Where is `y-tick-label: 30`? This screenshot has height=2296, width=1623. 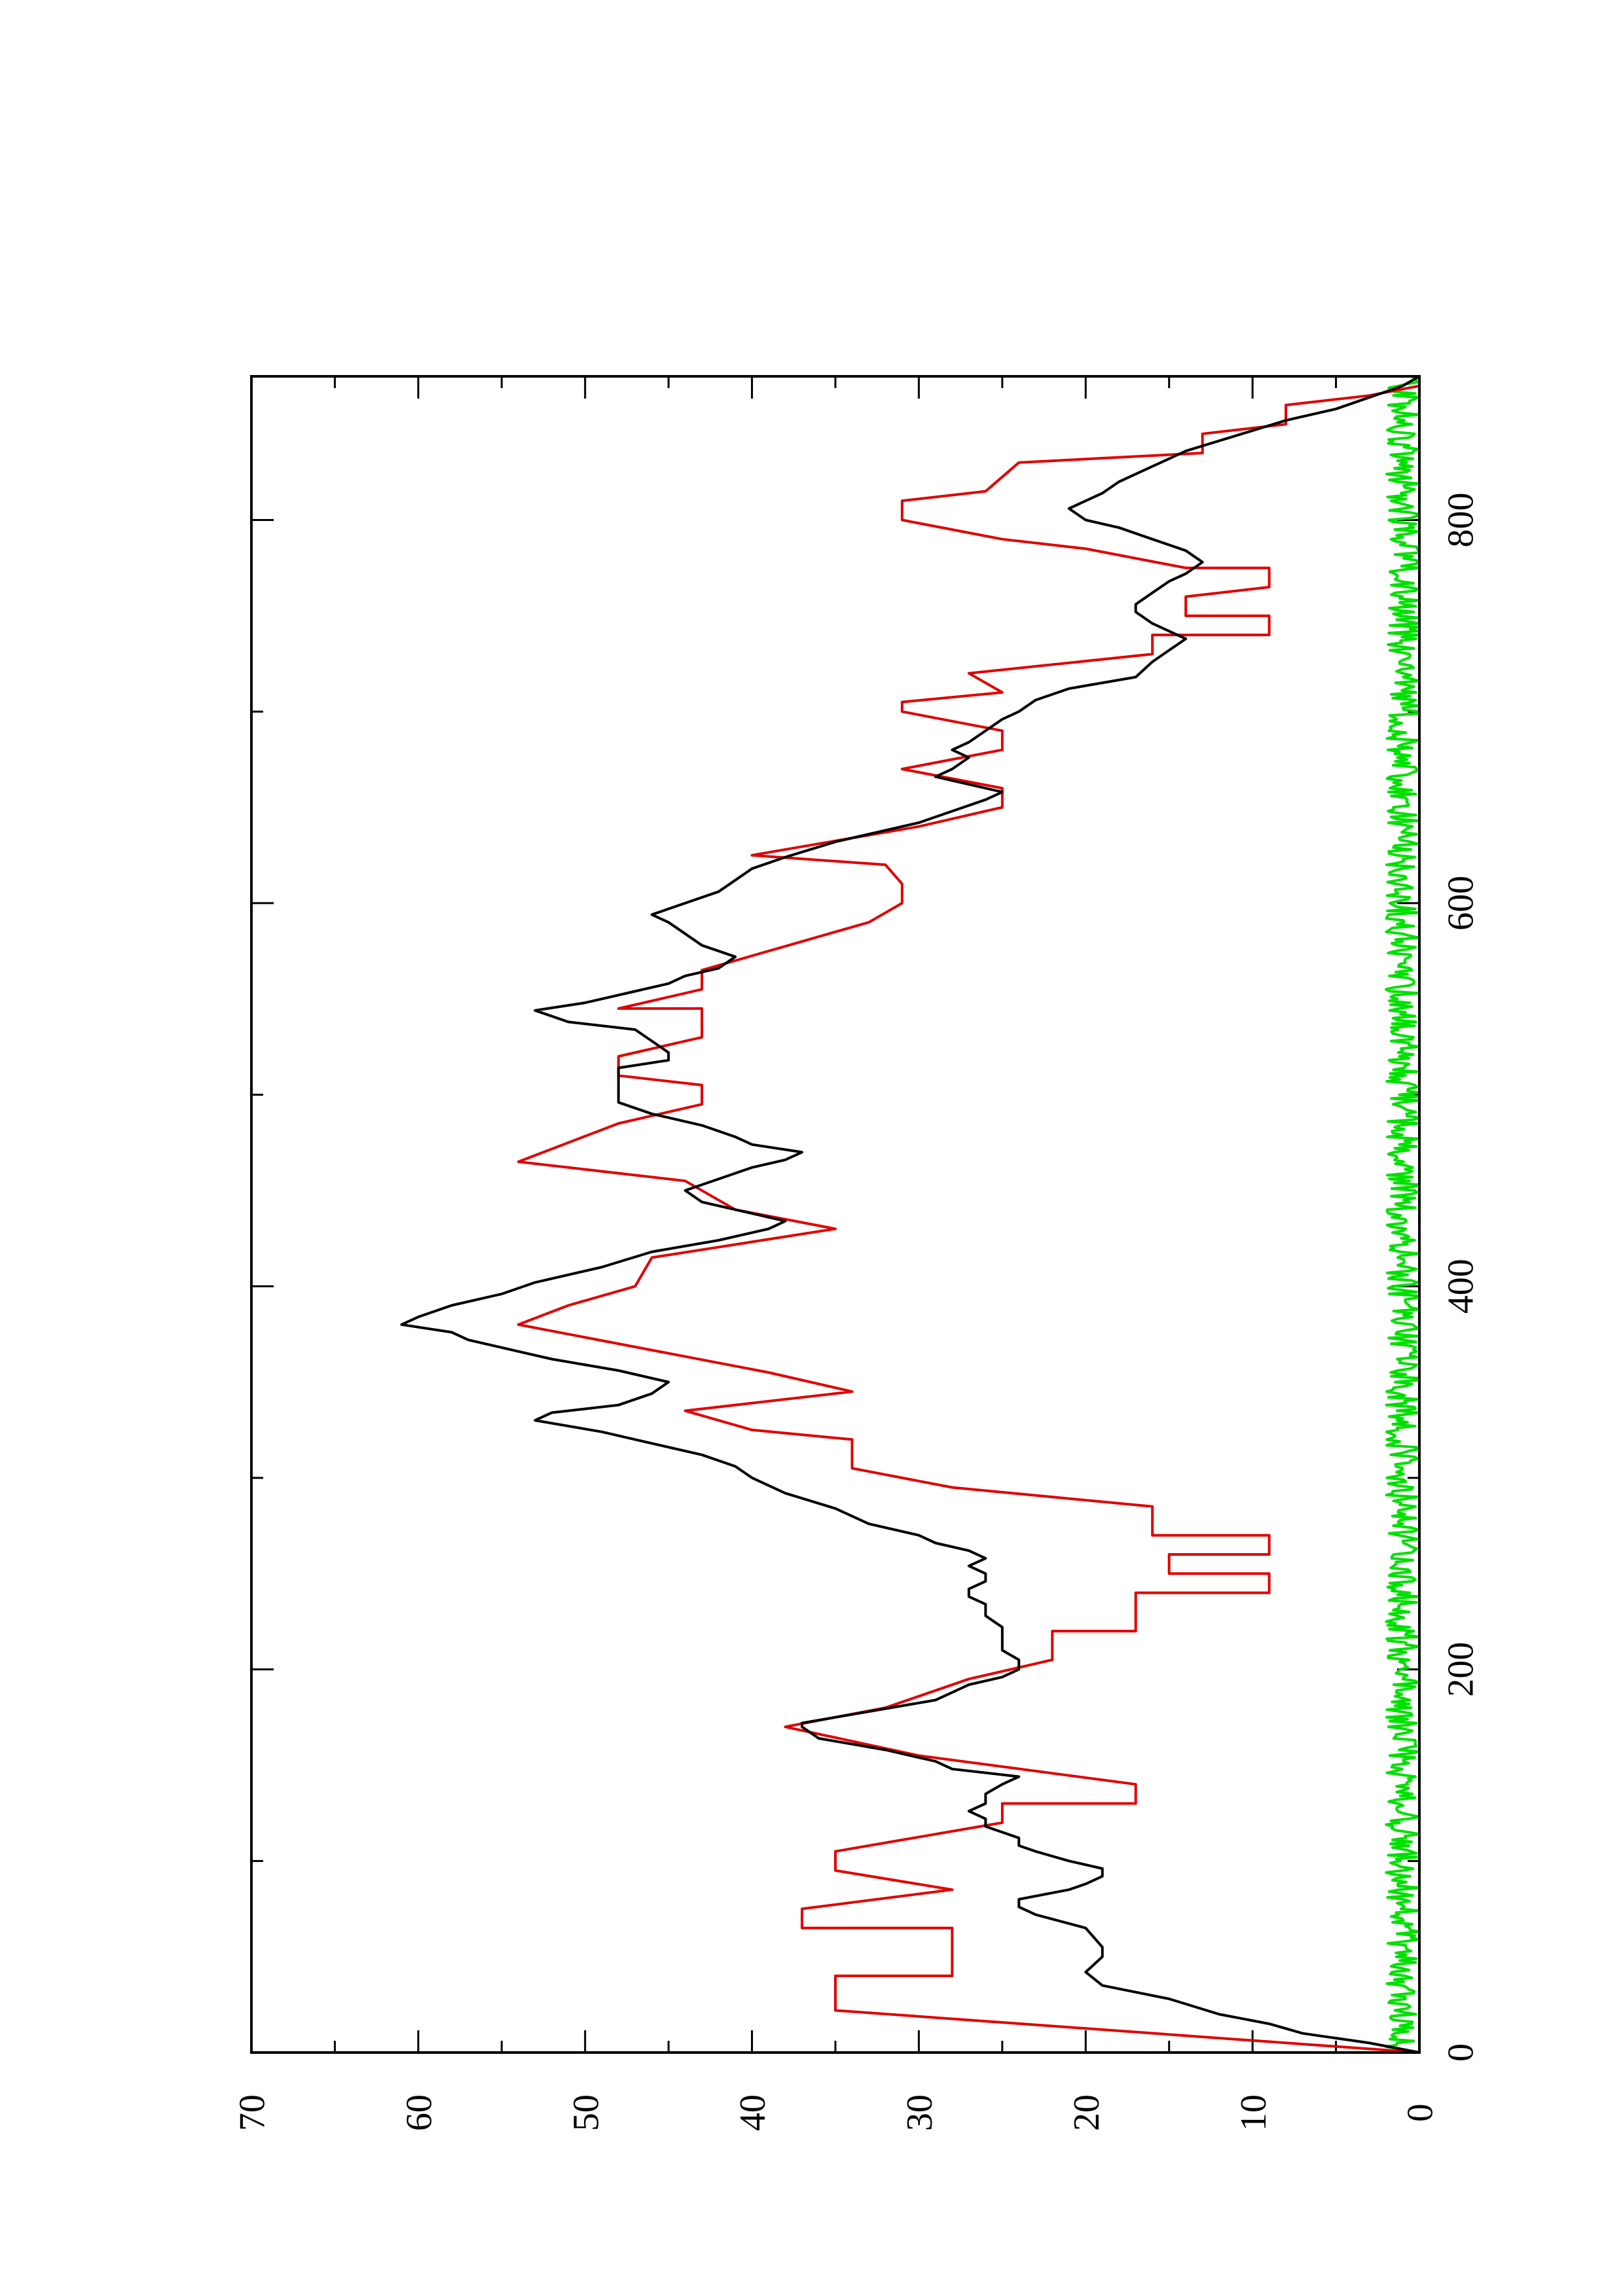
y-tick-label: 30 is located at coordinates (920, 2112).